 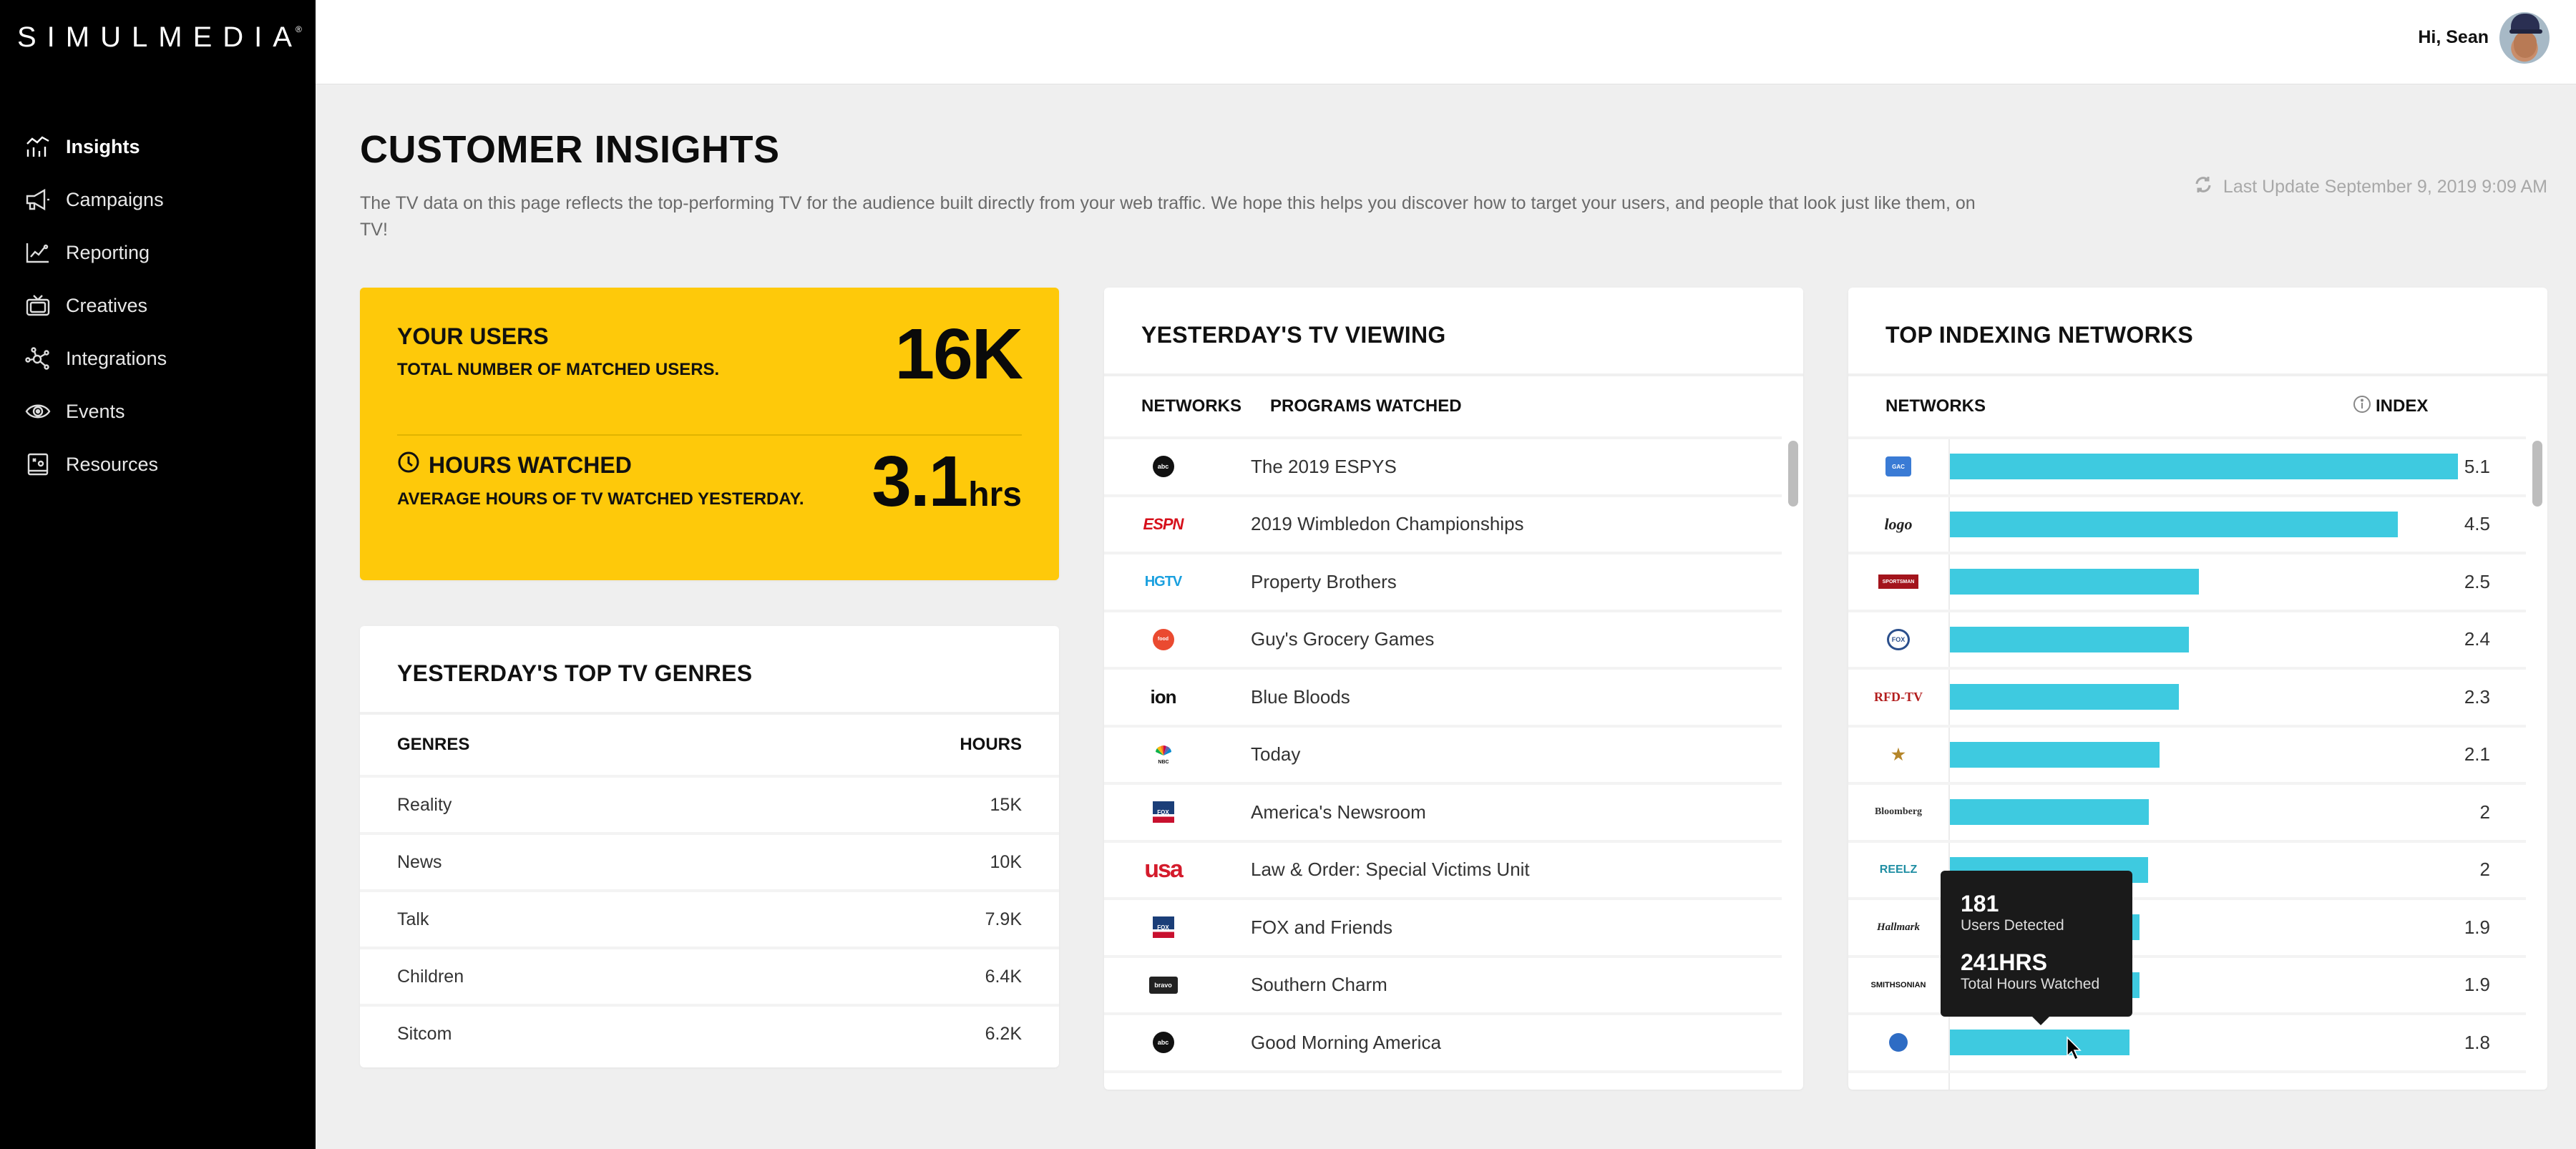 What do you see at coordinates (1898, 1042) in the screenshot?
I see `globe-network-logo-icon` at bounding box center [1898, 1042].